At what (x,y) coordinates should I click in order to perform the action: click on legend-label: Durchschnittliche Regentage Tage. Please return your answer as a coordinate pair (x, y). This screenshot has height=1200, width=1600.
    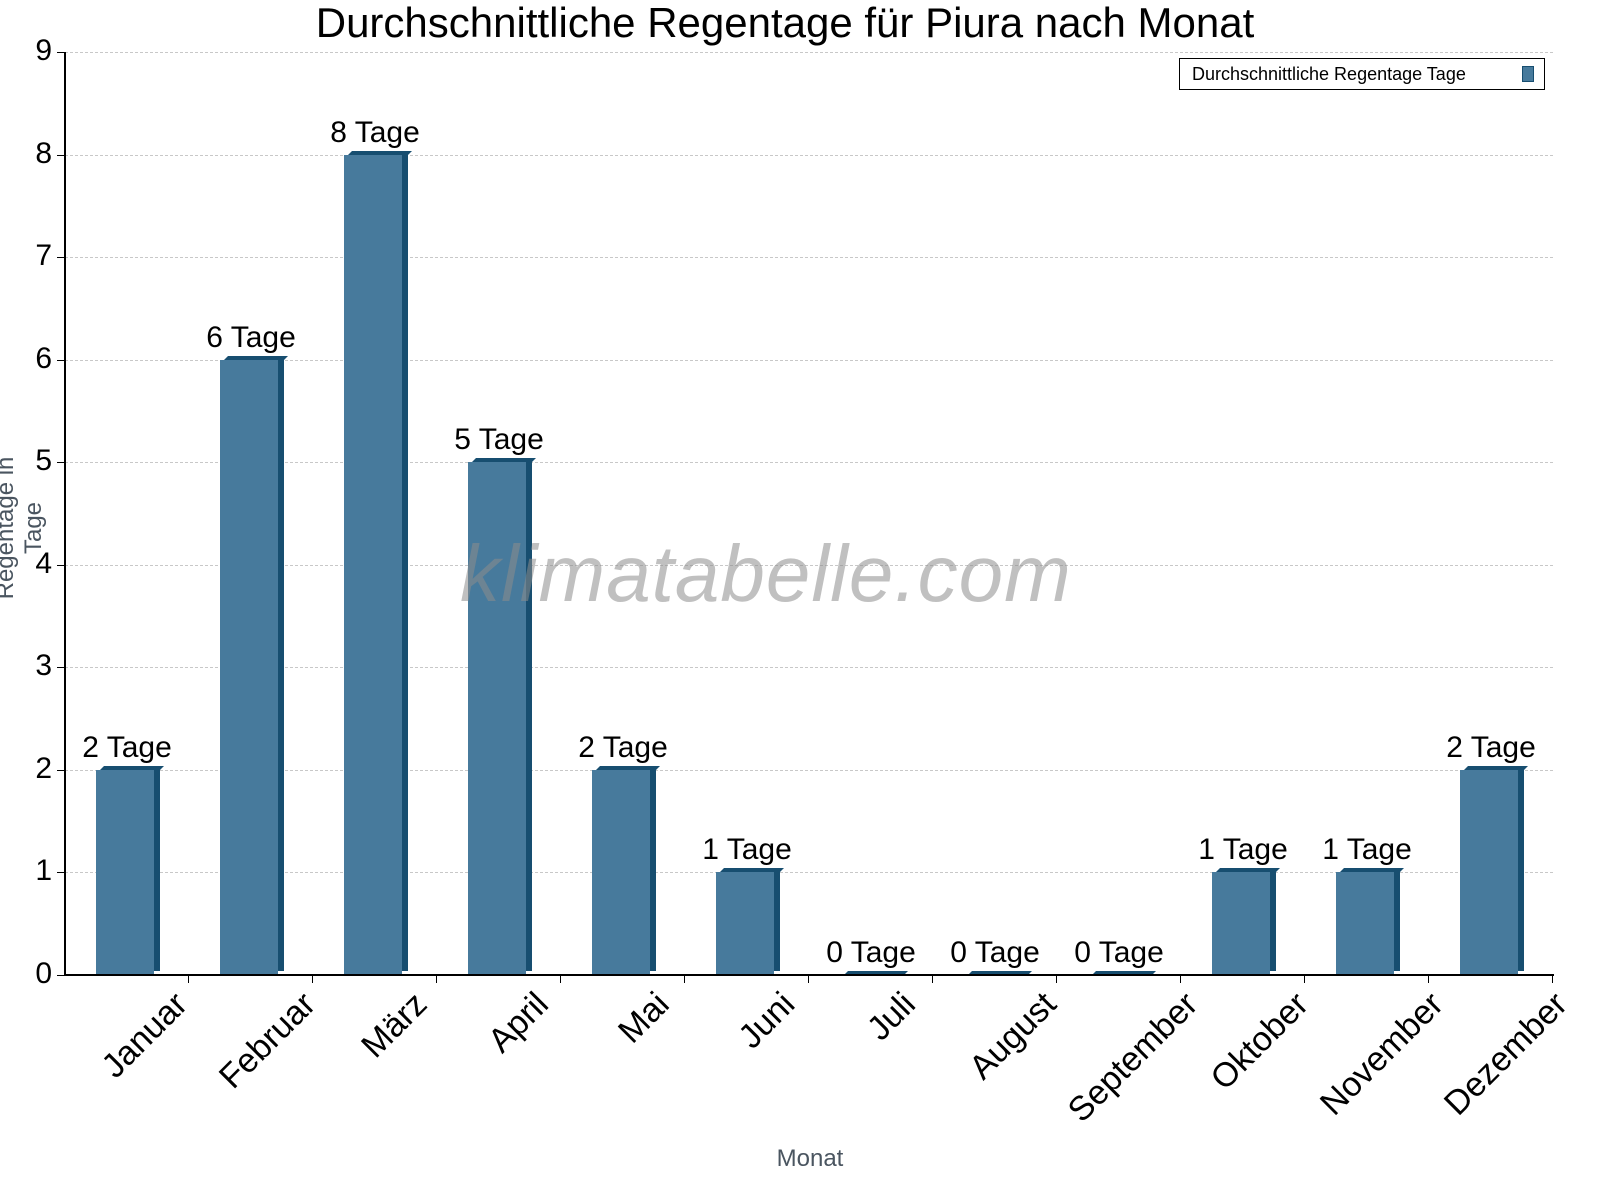
    Looking at the image, I should click on (1329, 74).